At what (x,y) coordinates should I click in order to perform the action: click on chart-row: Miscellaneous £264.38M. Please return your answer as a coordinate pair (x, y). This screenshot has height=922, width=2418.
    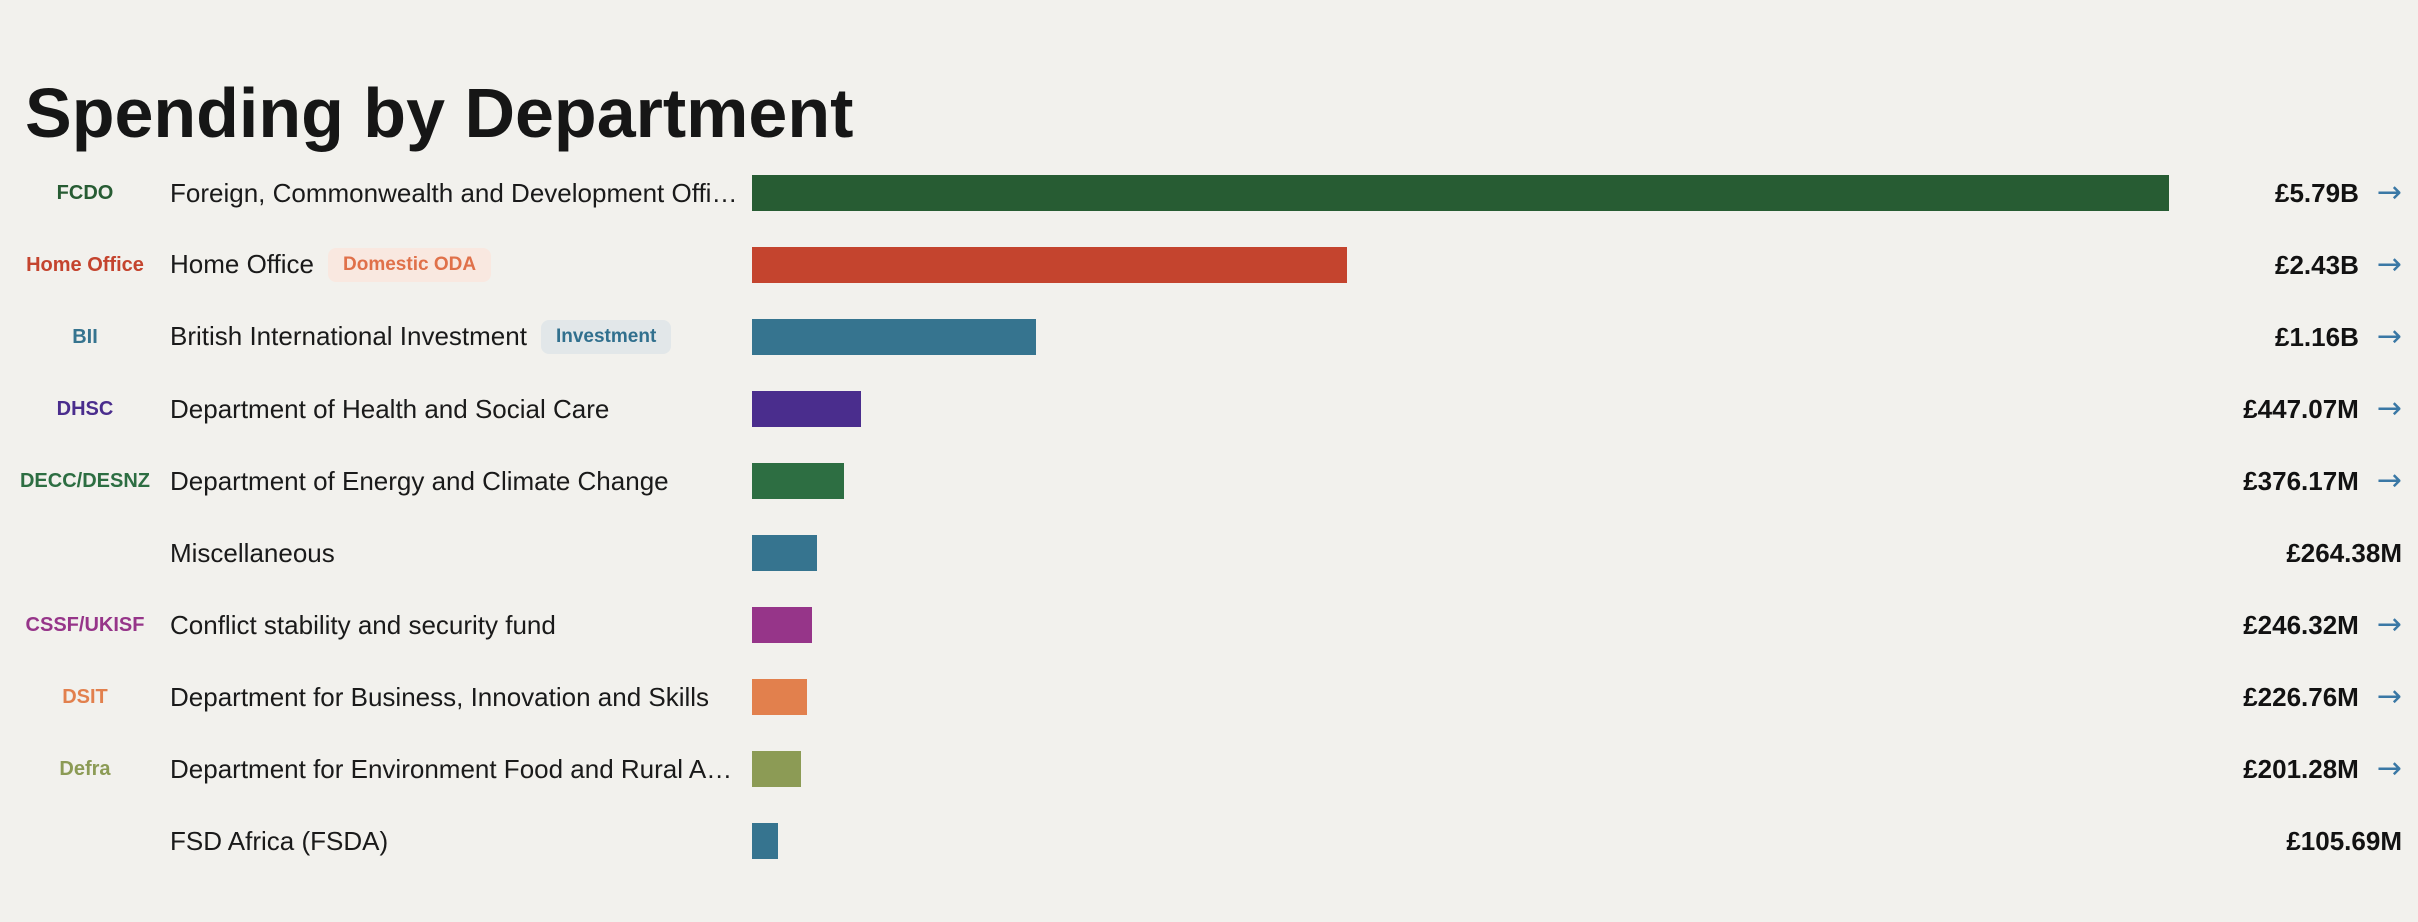
    Looking at the image, I should click on (1209, 553).